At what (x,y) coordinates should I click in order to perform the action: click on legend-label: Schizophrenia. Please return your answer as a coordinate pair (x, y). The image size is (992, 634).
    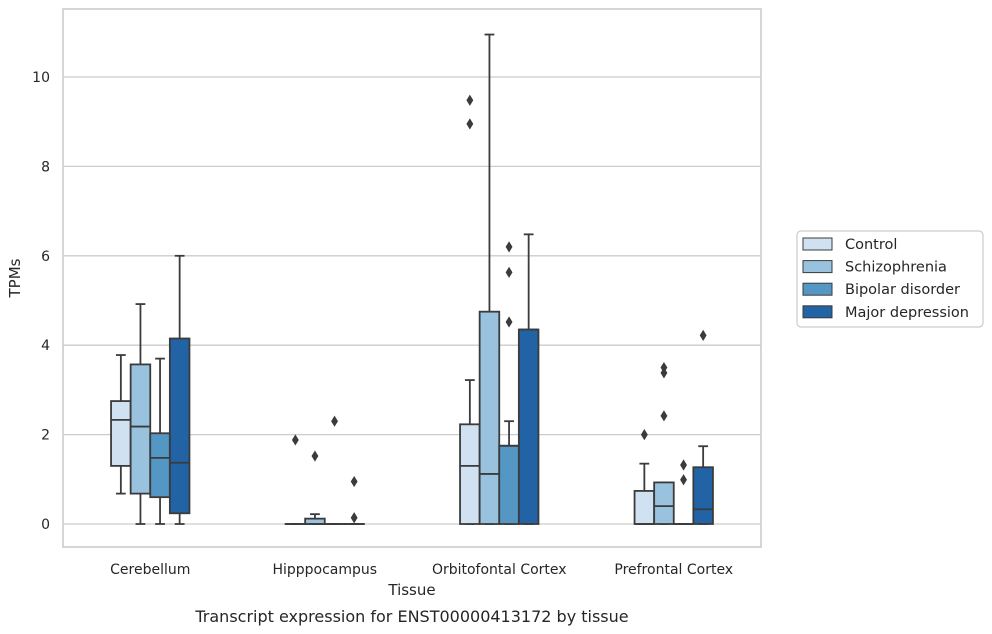
    Looking at the image, I should click on (896, 268).